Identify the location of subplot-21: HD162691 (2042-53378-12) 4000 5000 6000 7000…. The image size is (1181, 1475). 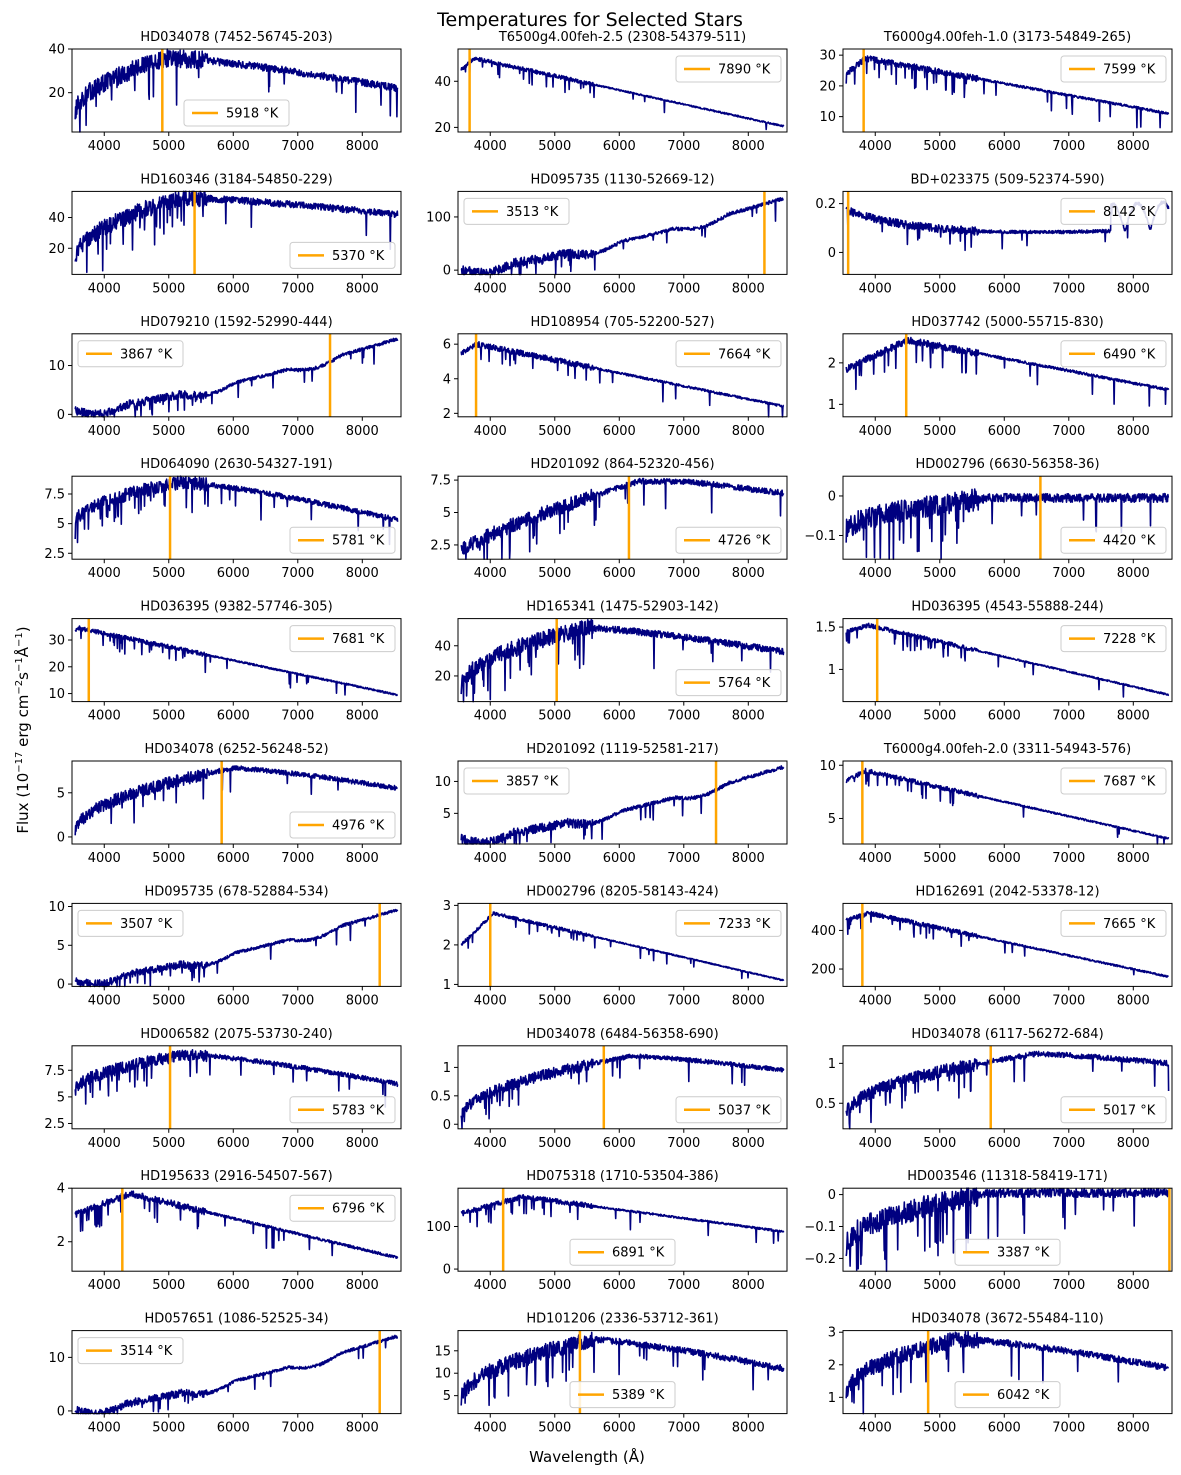
(992, 946).